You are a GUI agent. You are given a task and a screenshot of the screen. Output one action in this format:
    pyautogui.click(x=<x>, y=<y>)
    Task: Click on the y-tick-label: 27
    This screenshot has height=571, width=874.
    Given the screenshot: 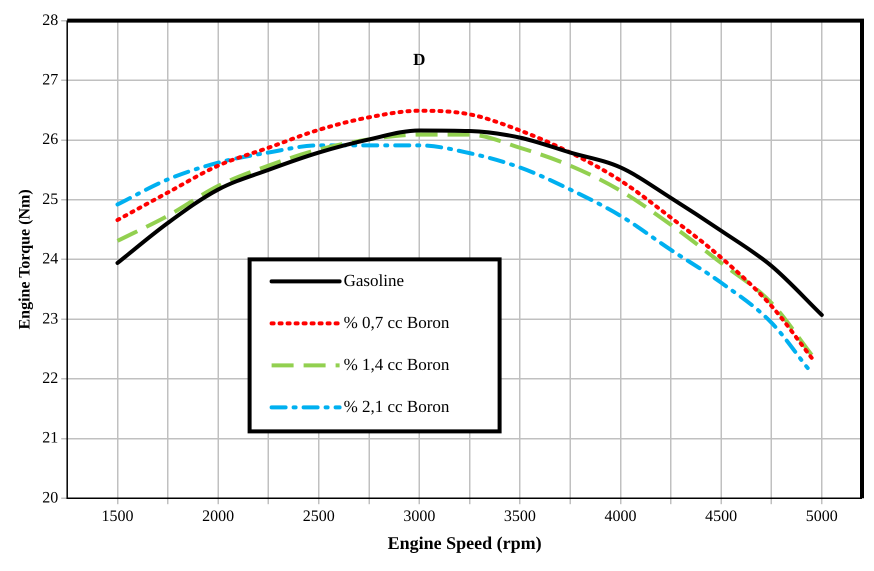 What is the action you would take?
    pyautogui.click(x=50, y=80)
    